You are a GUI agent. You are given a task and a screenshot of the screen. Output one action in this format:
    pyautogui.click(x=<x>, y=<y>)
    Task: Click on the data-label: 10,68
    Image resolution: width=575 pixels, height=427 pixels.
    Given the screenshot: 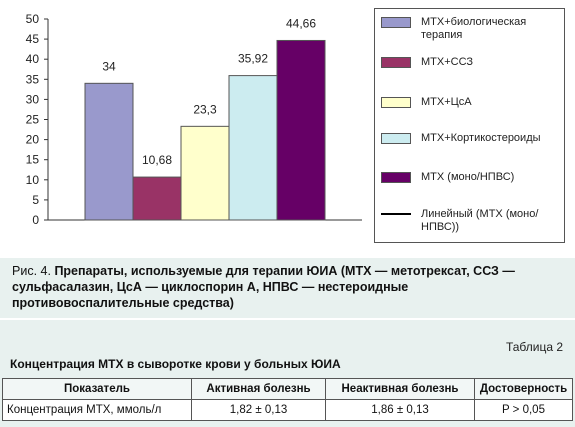 What is the action you would take?
    pyautogui.click(x=157, y=160)
    